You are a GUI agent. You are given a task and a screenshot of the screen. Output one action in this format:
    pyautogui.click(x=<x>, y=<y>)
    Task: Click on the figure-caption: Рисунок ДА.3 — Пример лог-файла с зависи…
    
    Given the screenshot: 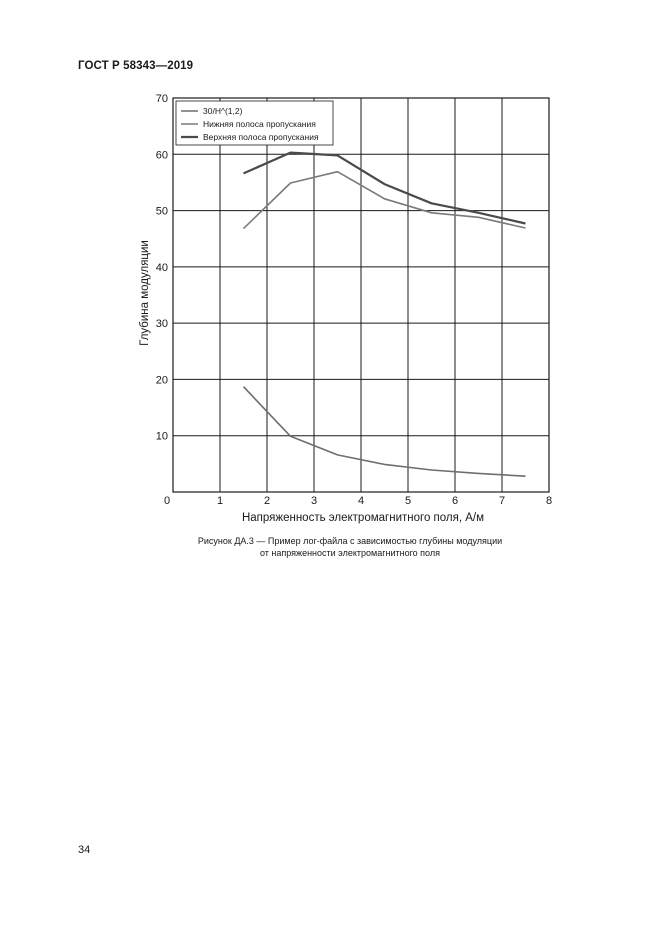 What is the action you would take?
    pyautogui.click(x=350, y=547)
    